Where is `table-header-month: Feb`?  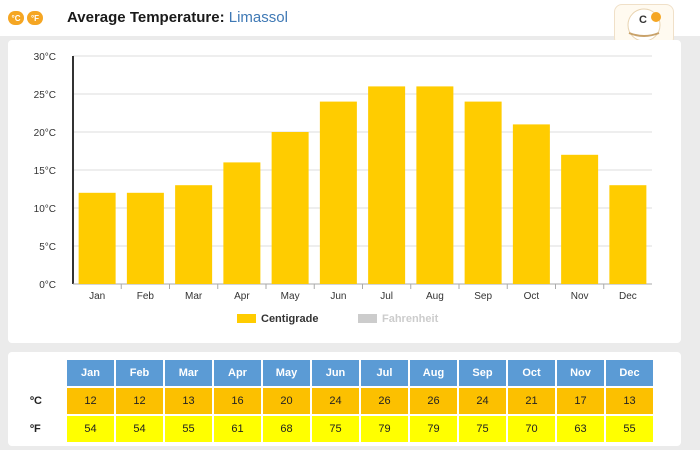
table-header-month: Feb is located at coordinates (139, 373).